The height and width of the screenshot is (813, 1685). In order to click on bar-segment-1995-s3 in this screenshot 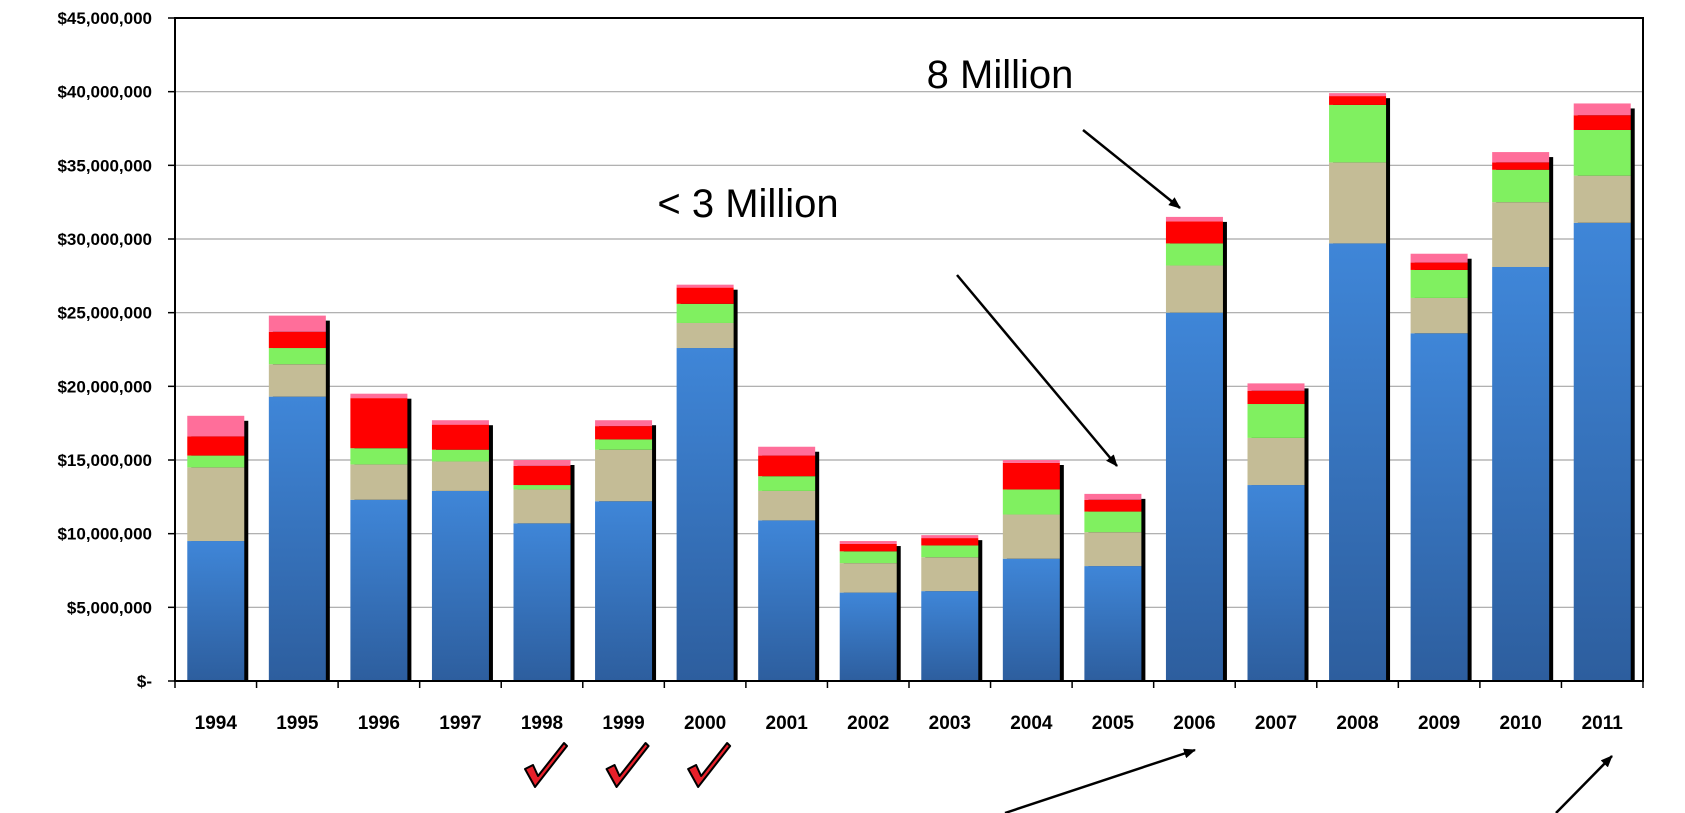, I will do `click(297, 340)`.